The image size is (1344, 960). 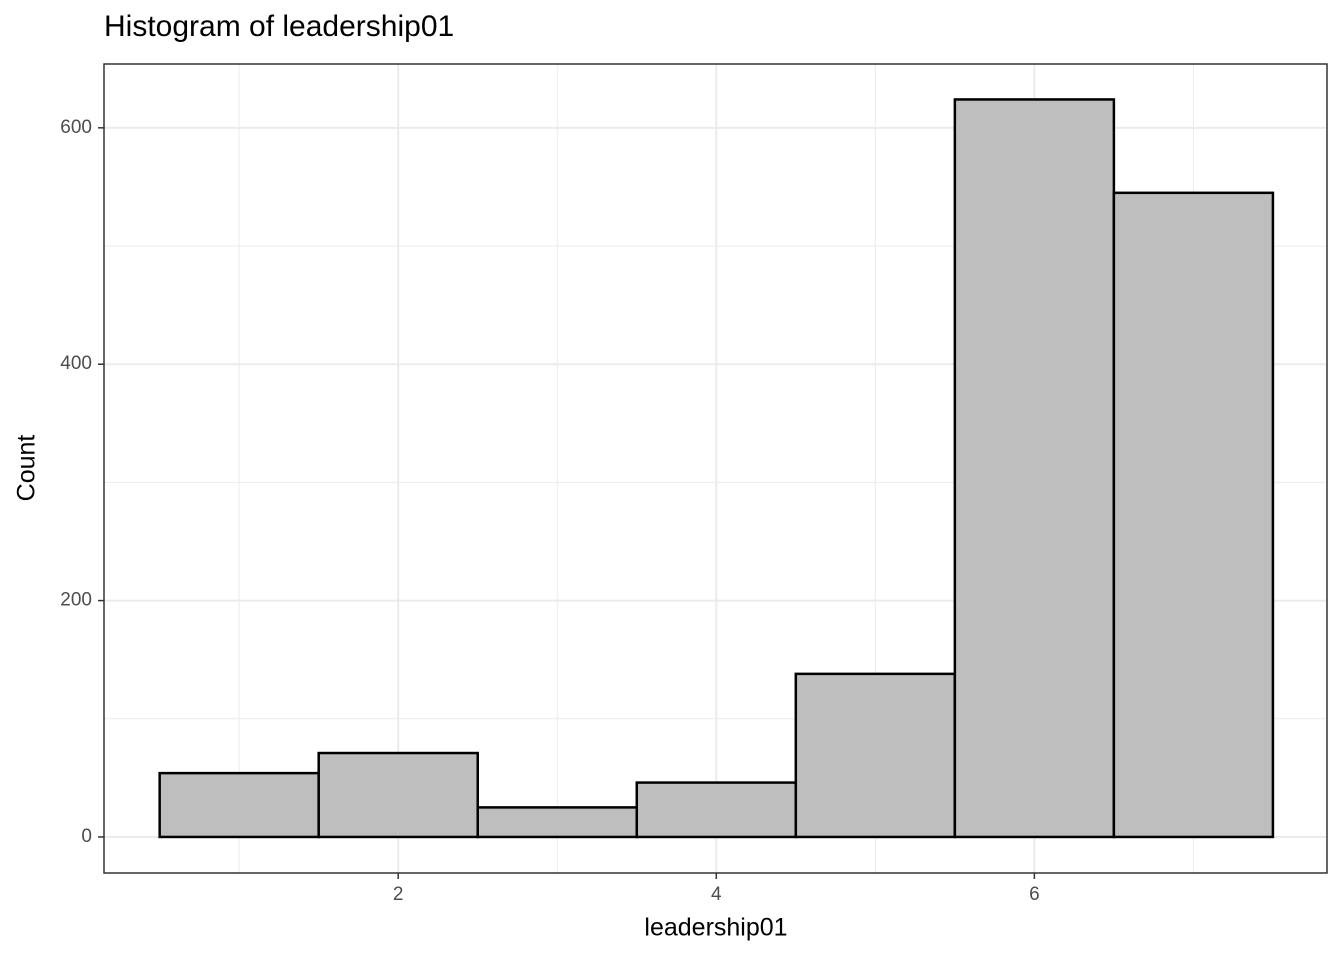 I want to click on y-axis-label: Count, so click(x=27, y=468).